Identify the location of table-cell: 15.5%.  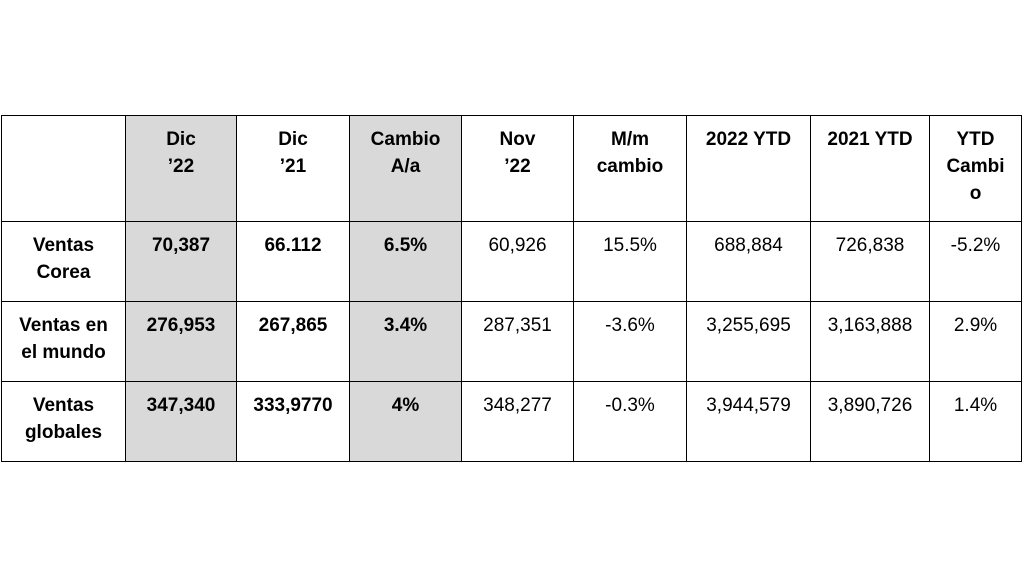
(630, 261).